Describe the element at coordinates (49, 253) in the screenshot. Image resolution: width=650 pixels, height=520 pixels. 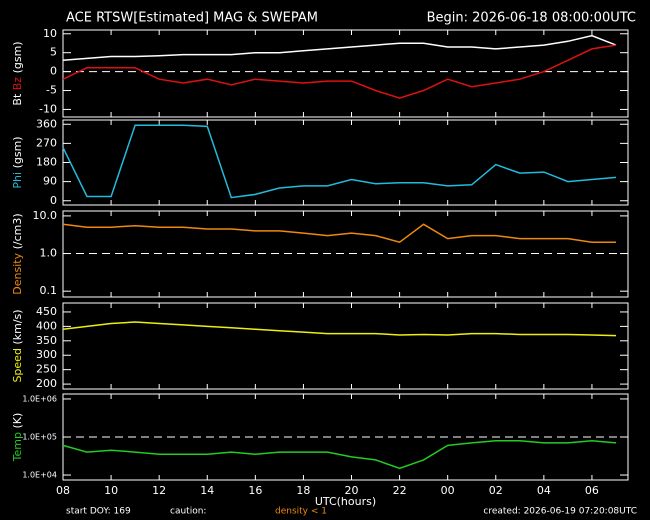
I see `y-tick-label: 1.0` at that location.